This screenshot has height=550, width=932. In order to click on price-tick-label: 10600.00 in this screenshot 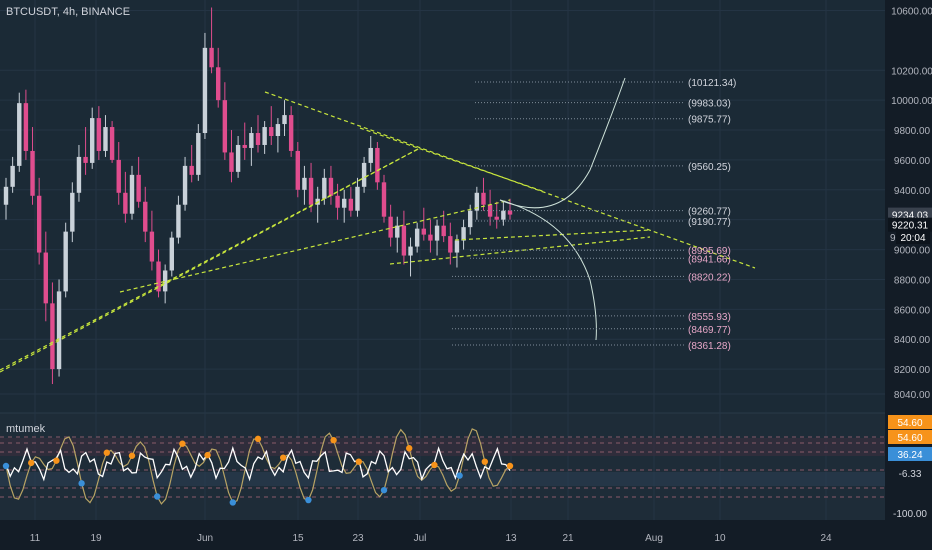, I will do `click(911, 12)`.